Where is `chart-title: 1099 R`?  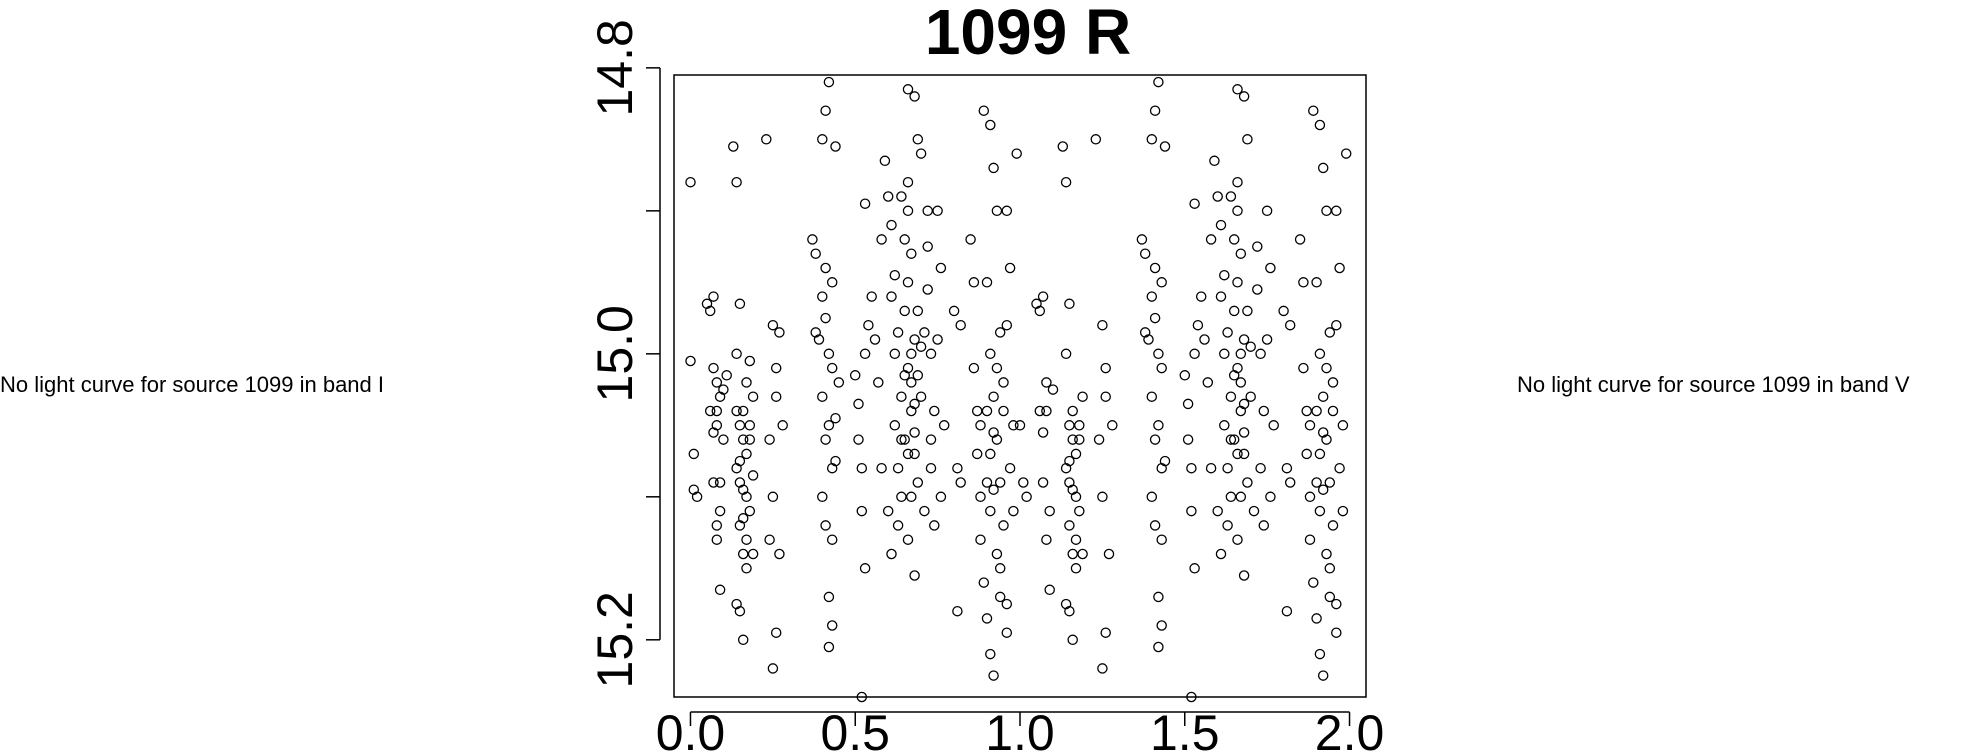
chart-title: 1099 R is located at coordinates (1028, 34).